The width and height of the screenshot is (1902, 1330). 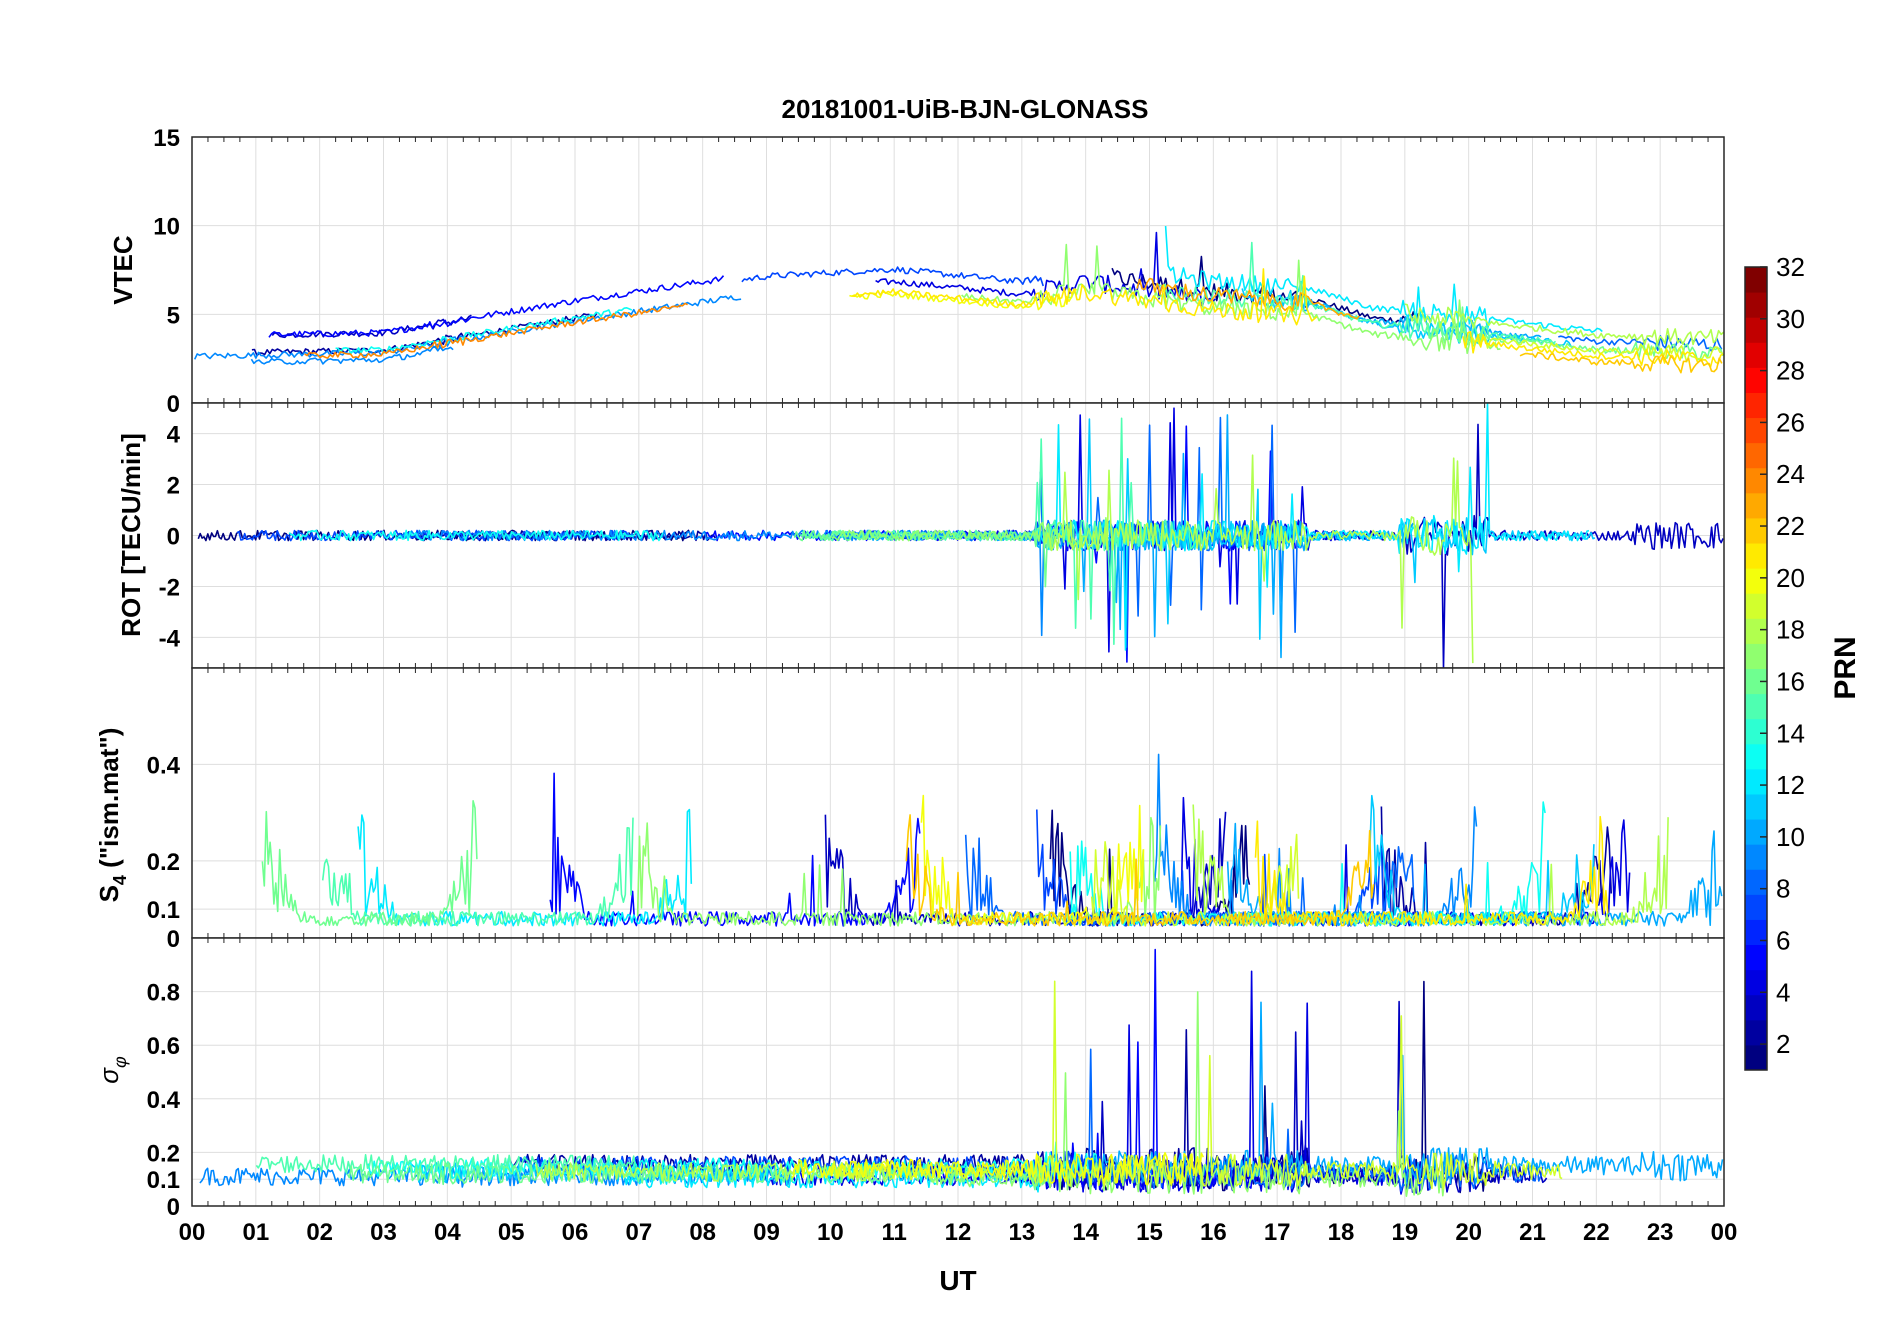 What do you see at coordinates (1790, 371) in the screenshot?
I see `colorbar-tick-label: 28` at bounding box center [1790, 371].